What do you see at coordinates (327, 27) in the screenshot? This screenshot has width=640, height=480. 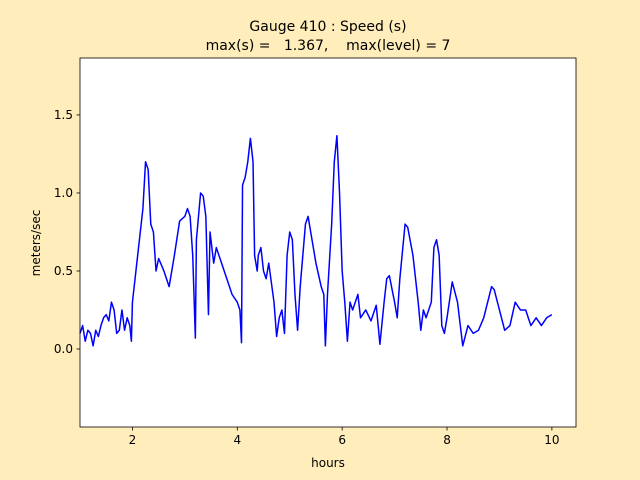 I see `chart-title: Gauge 410 : Speed (s)` at bounding box center [327, 27].